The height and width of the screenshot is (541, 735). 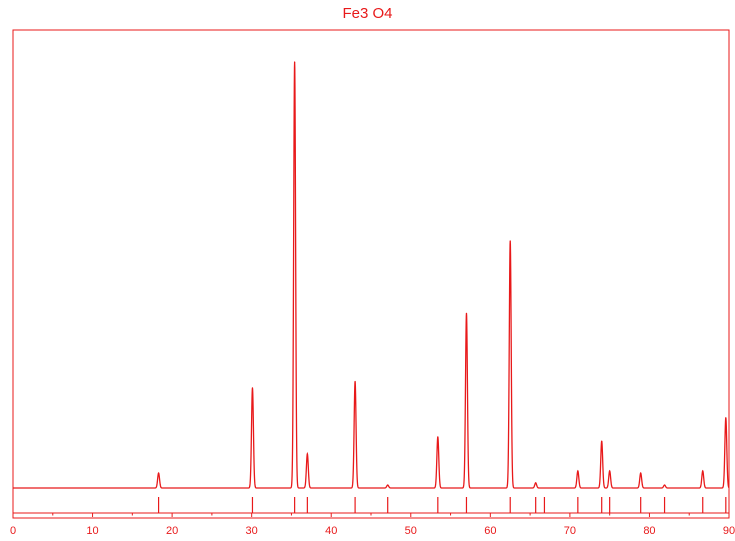 I want to click on x-tick-label-2: 20, so click(x=172, y=531).